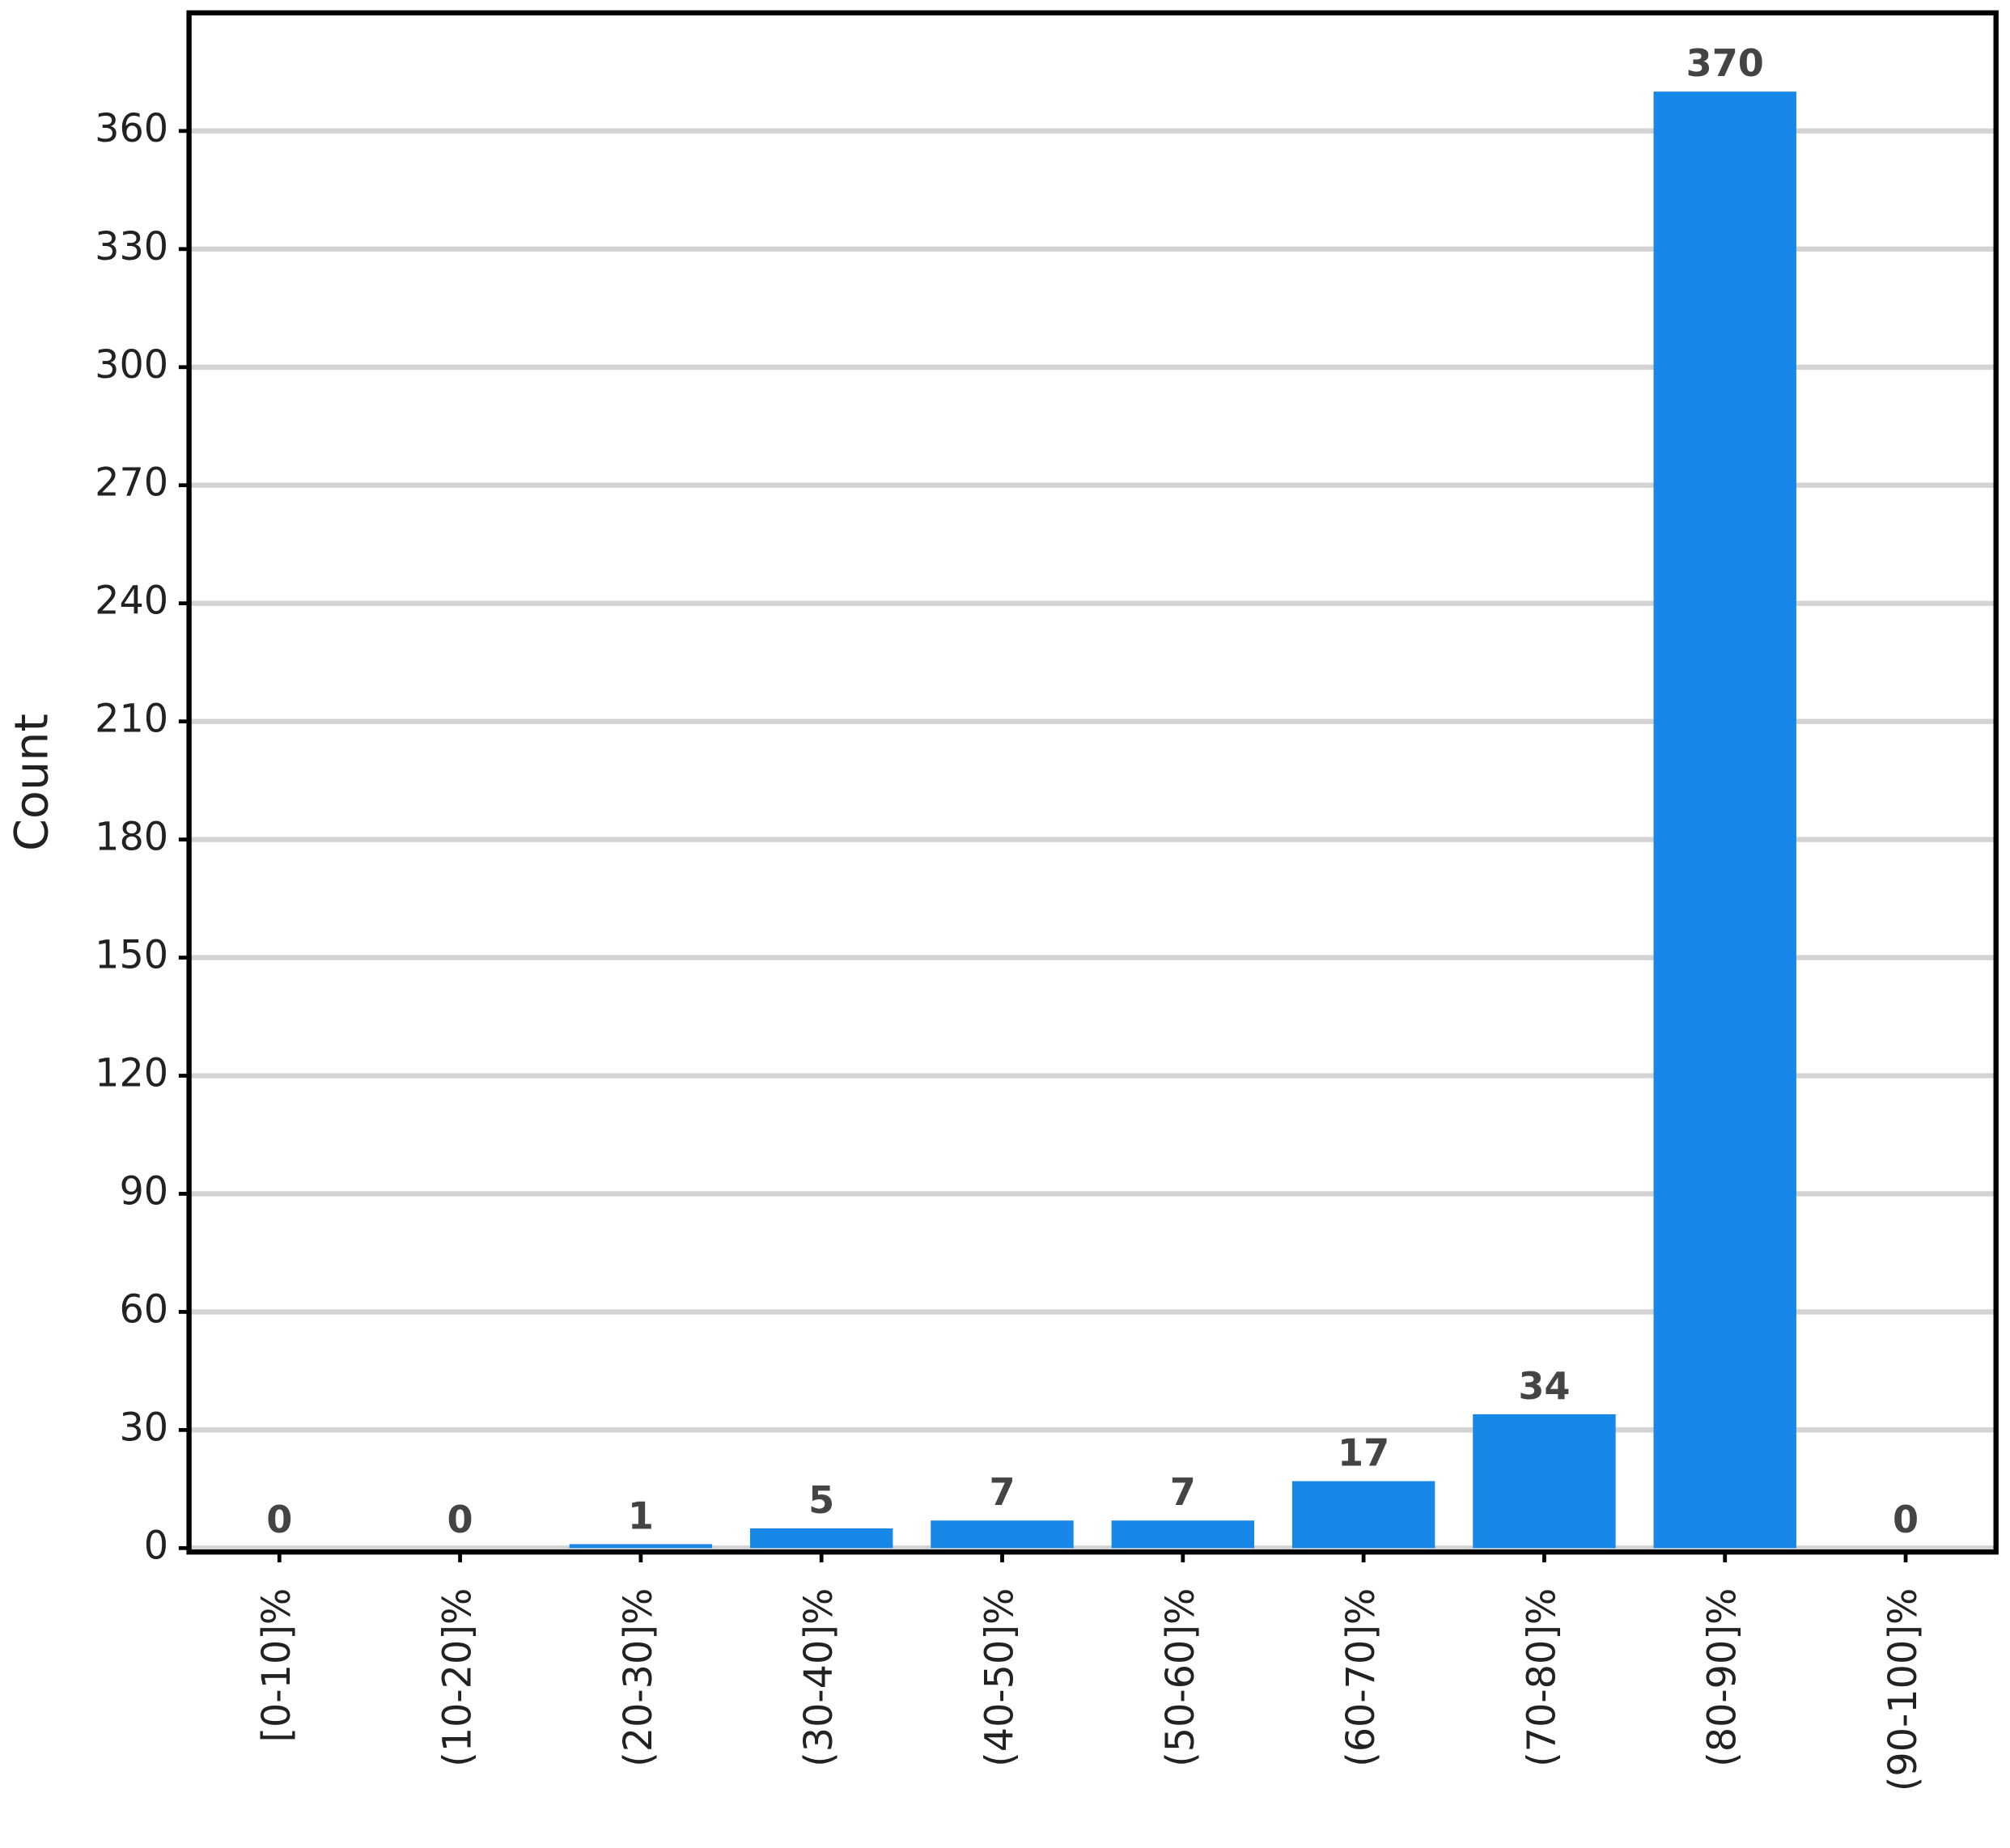 The height and width of the screenshot is (1848, 2010). What do you see at coordinates (1725, 63) in the screenshot?
I see `data-label: 370` at bounding box center [1725, 63].